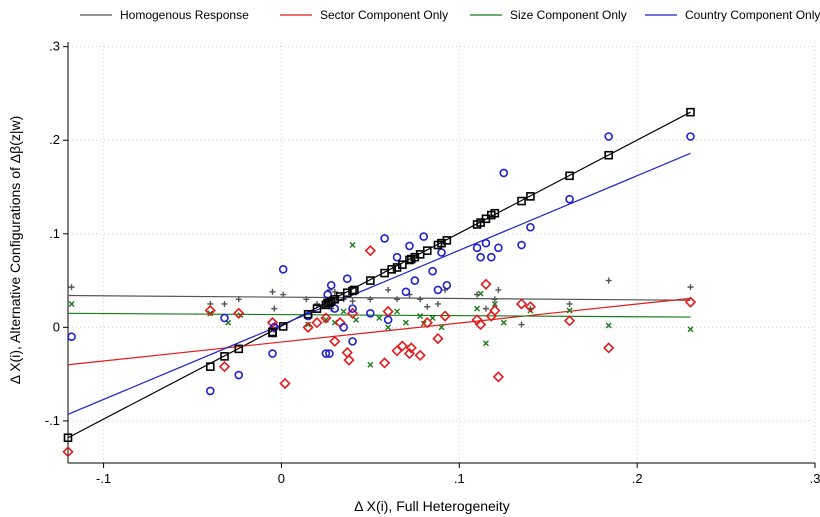 The image size is (820, 517). Describe the element at coordinates (54, 46) in the screenshot. I see `y-tick-label: .3` at that location.